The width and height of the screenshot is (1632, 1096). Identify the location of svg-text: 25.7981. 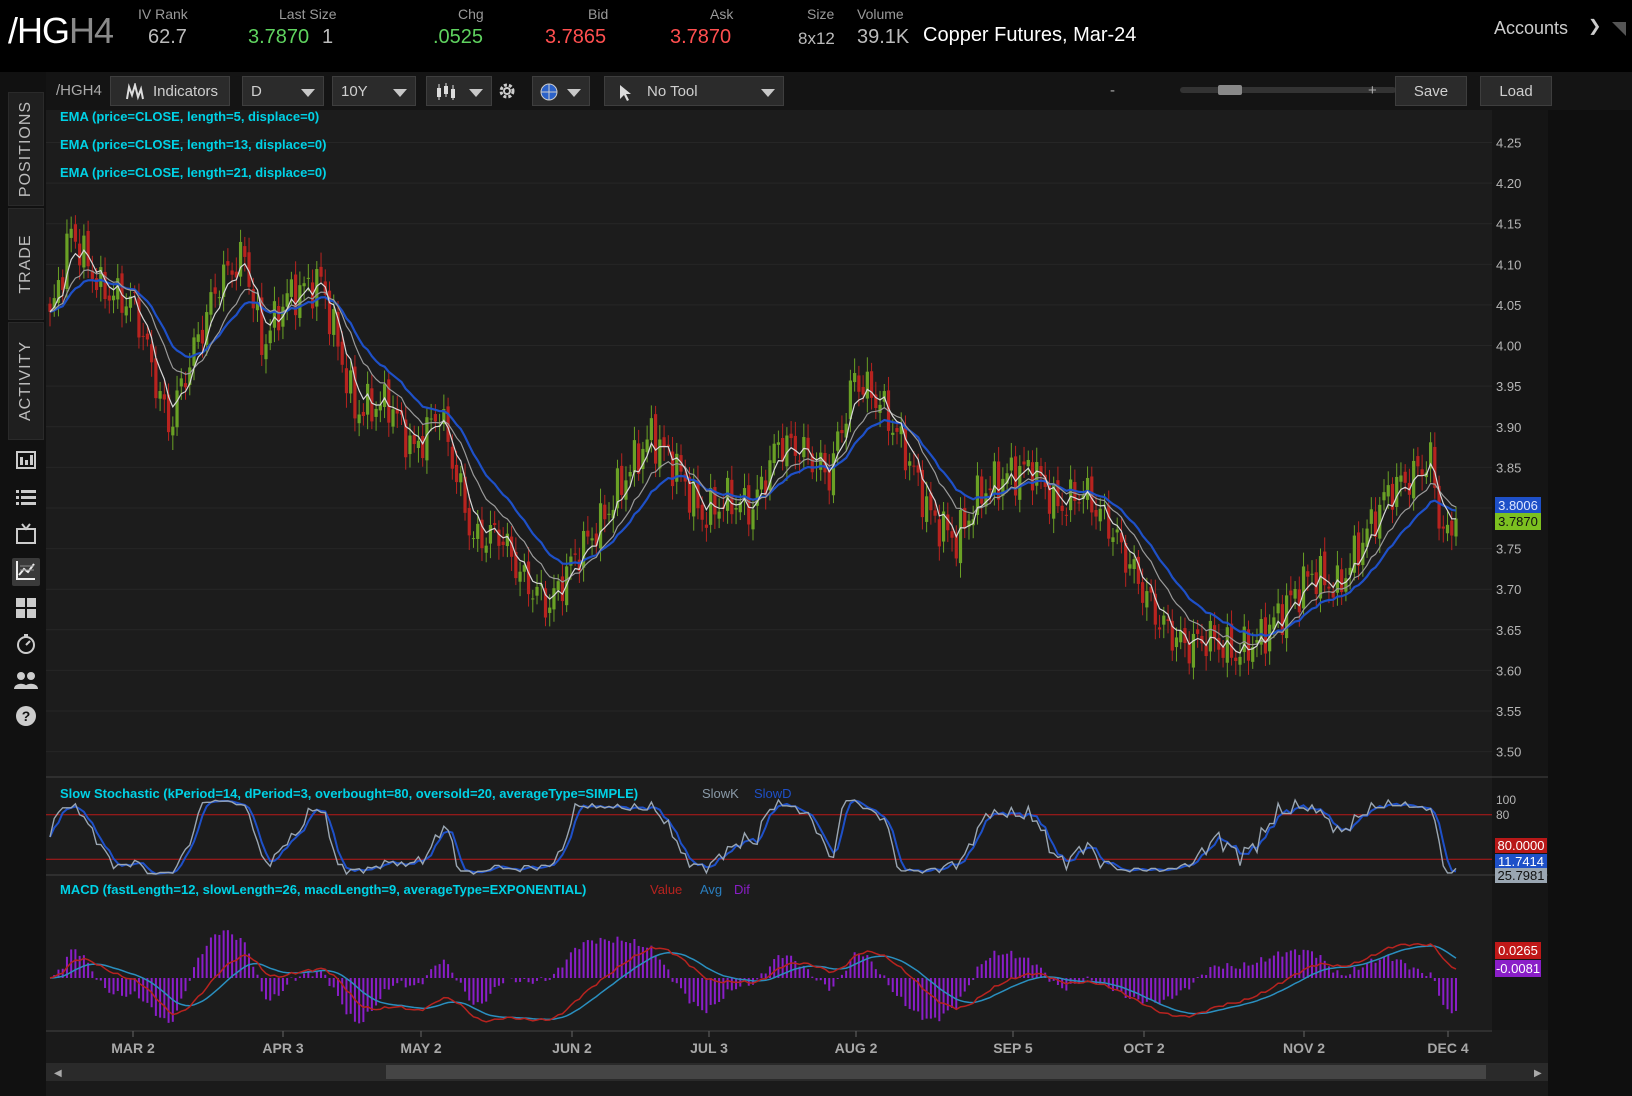
(1521, 875).